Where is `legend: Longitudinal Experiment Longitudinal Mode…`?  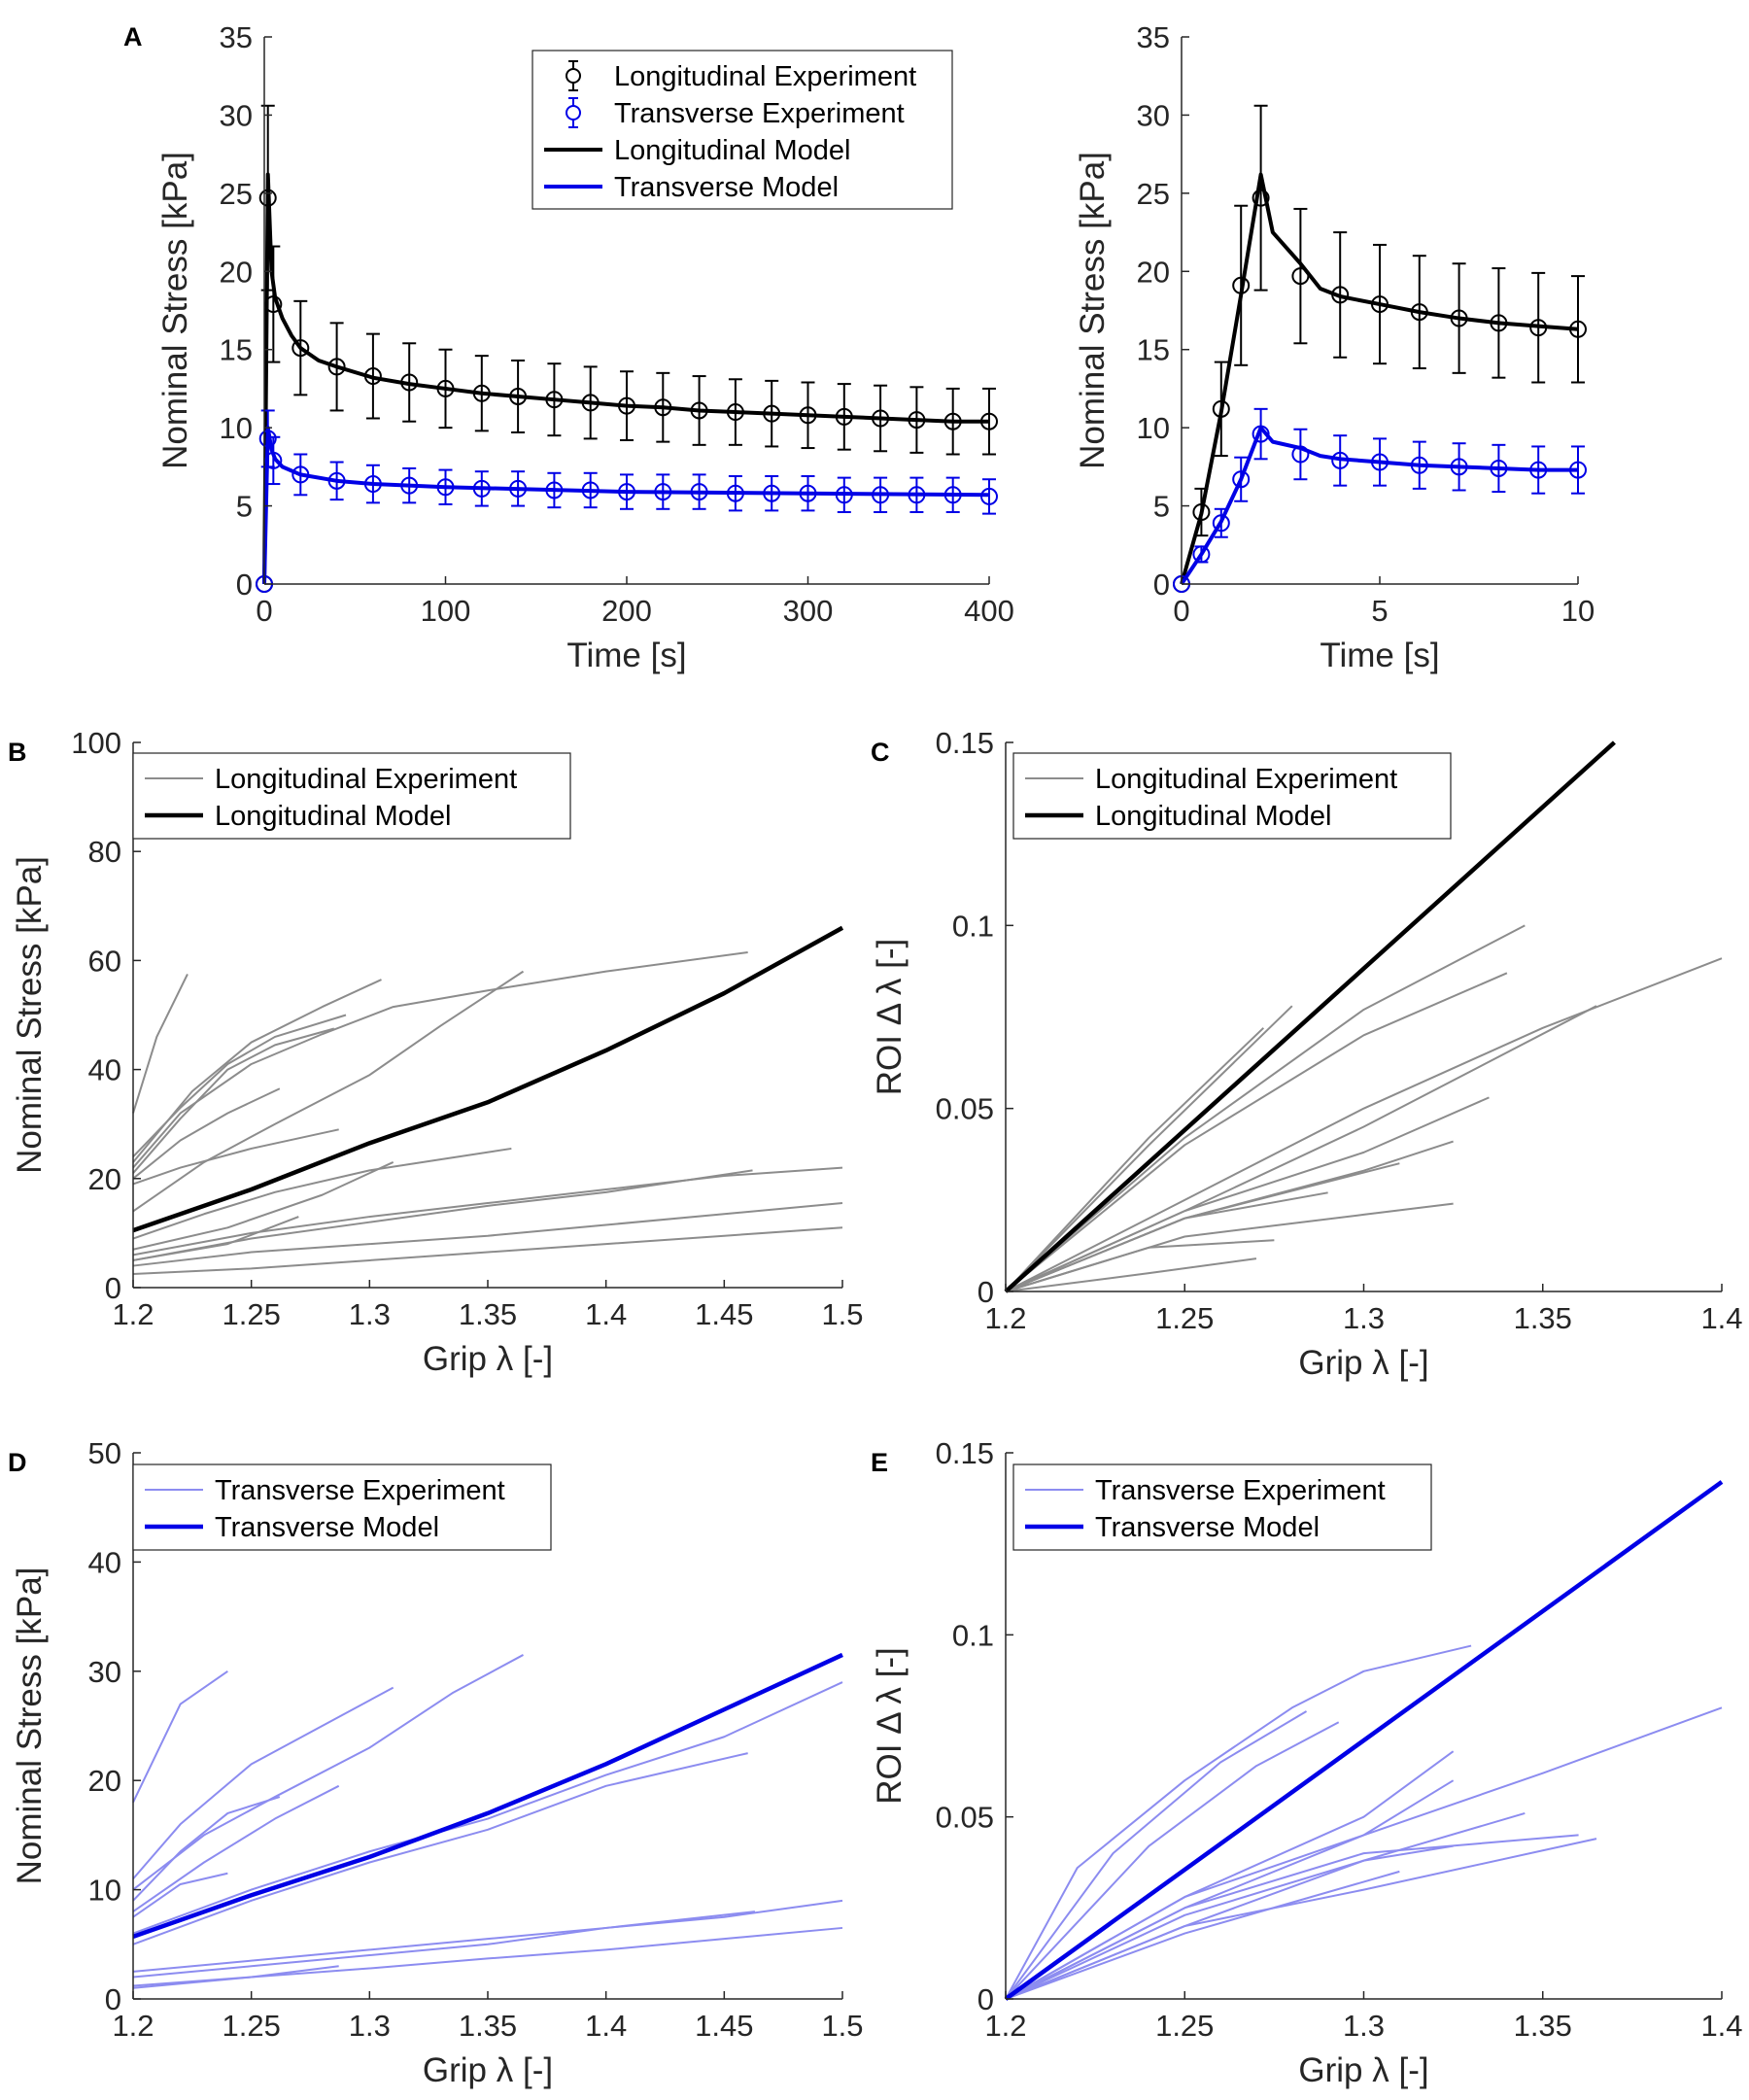 legend: Longitudinal Experiment Longitudinal Mode… is located at coordinates (351, 796).